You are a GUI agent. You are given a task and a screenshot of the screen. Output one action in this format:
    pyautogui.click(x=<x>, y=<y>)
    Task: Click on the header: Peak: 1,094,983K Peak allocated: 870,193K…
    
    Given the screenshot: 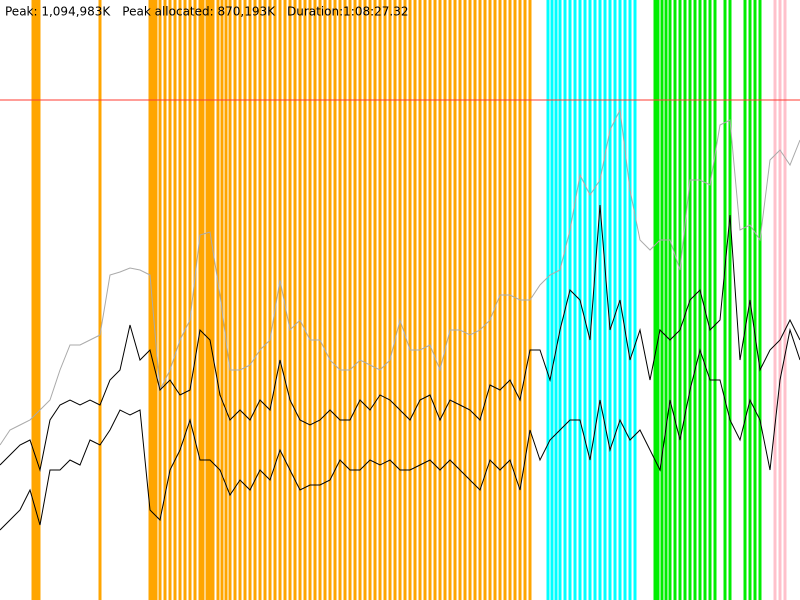 What is the action you would take?
    pyautogui.click(x=207, y=12)
    